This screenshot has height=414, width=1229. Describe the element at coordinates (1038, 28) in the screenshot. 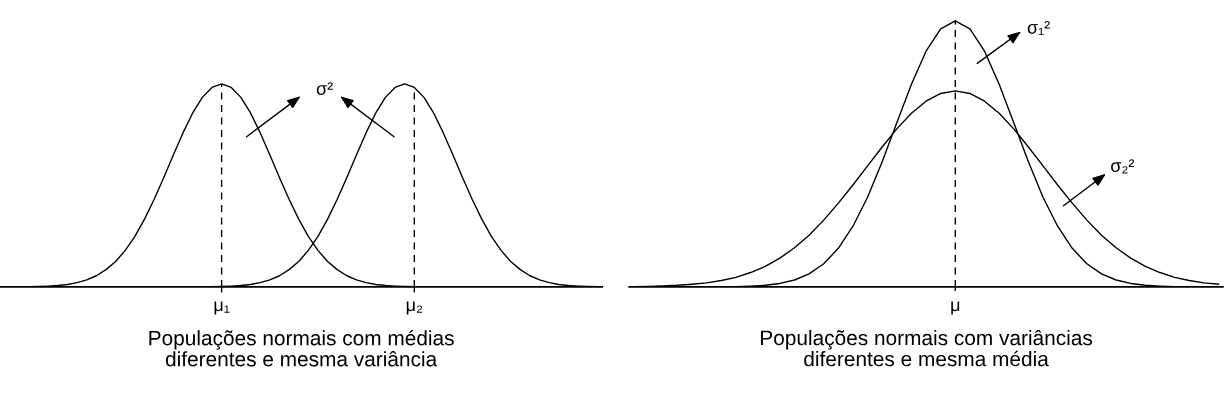

I see `annotation: σ₁²` at that location.